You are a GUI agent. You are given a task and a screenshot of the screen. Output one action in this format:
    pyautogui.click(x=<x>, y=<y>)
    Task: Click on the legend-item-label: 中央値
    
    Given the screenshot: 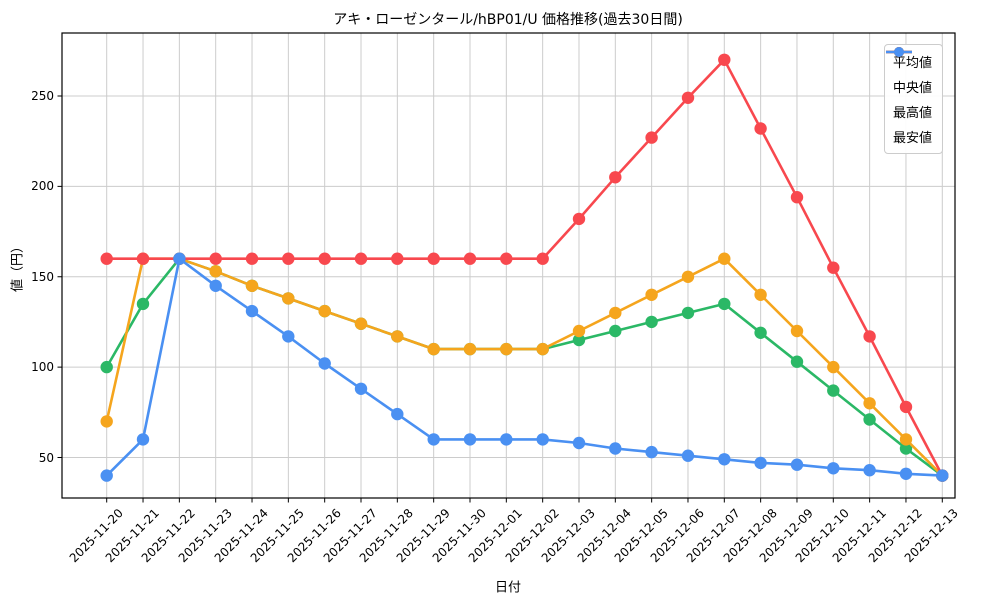 What is the action you would take?
    pyautogui.click(x=913, y=88)
    